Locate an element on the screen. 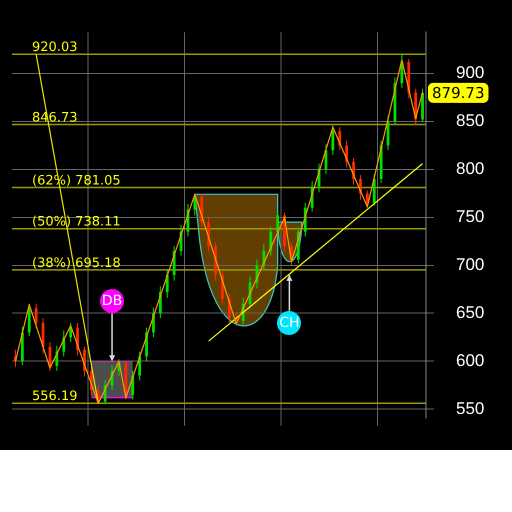 This screenshot has width=512, height=512. y-tick-label: 700 is located at coordinates (470, 264).